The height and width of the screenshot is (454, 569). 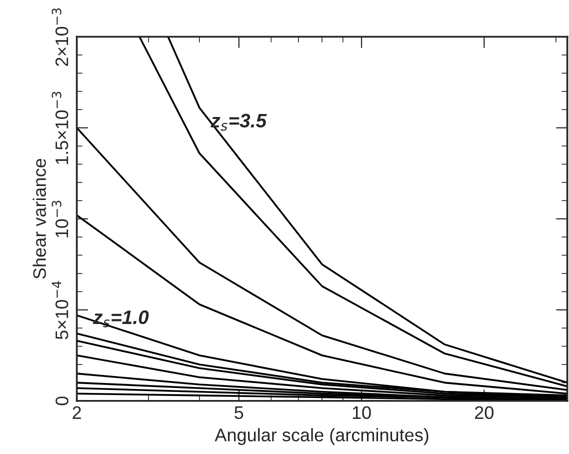 What do you see at coordinates (60, 128) in the screenshot?
I see `y-tick-label: 1.5×10$^{−3}$` at bounding box center [60, 128].